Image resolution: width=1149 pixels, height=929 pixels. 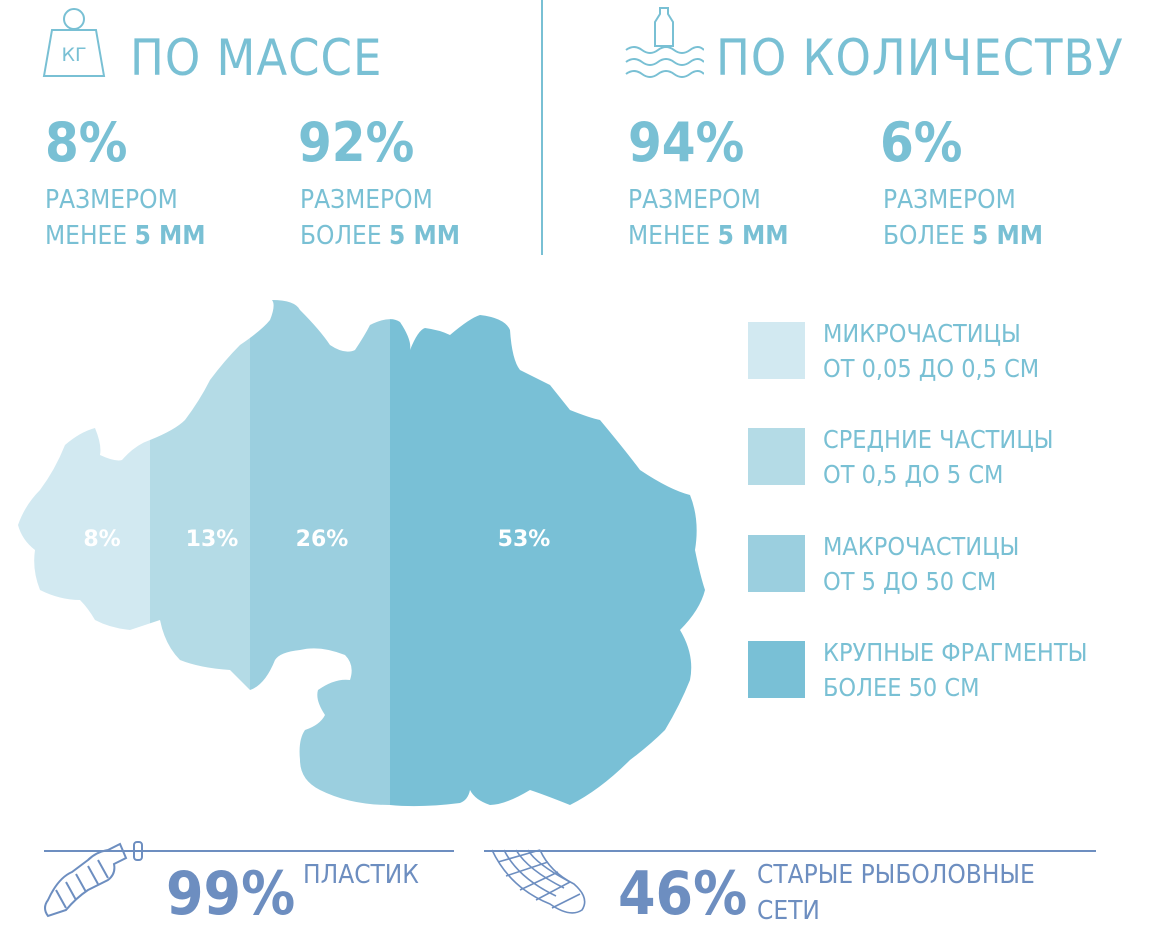 What do you see at coordinates (212, 539) in the screenshot?
I see `segment-data-label: 13%` at bounding box center [212, 539].